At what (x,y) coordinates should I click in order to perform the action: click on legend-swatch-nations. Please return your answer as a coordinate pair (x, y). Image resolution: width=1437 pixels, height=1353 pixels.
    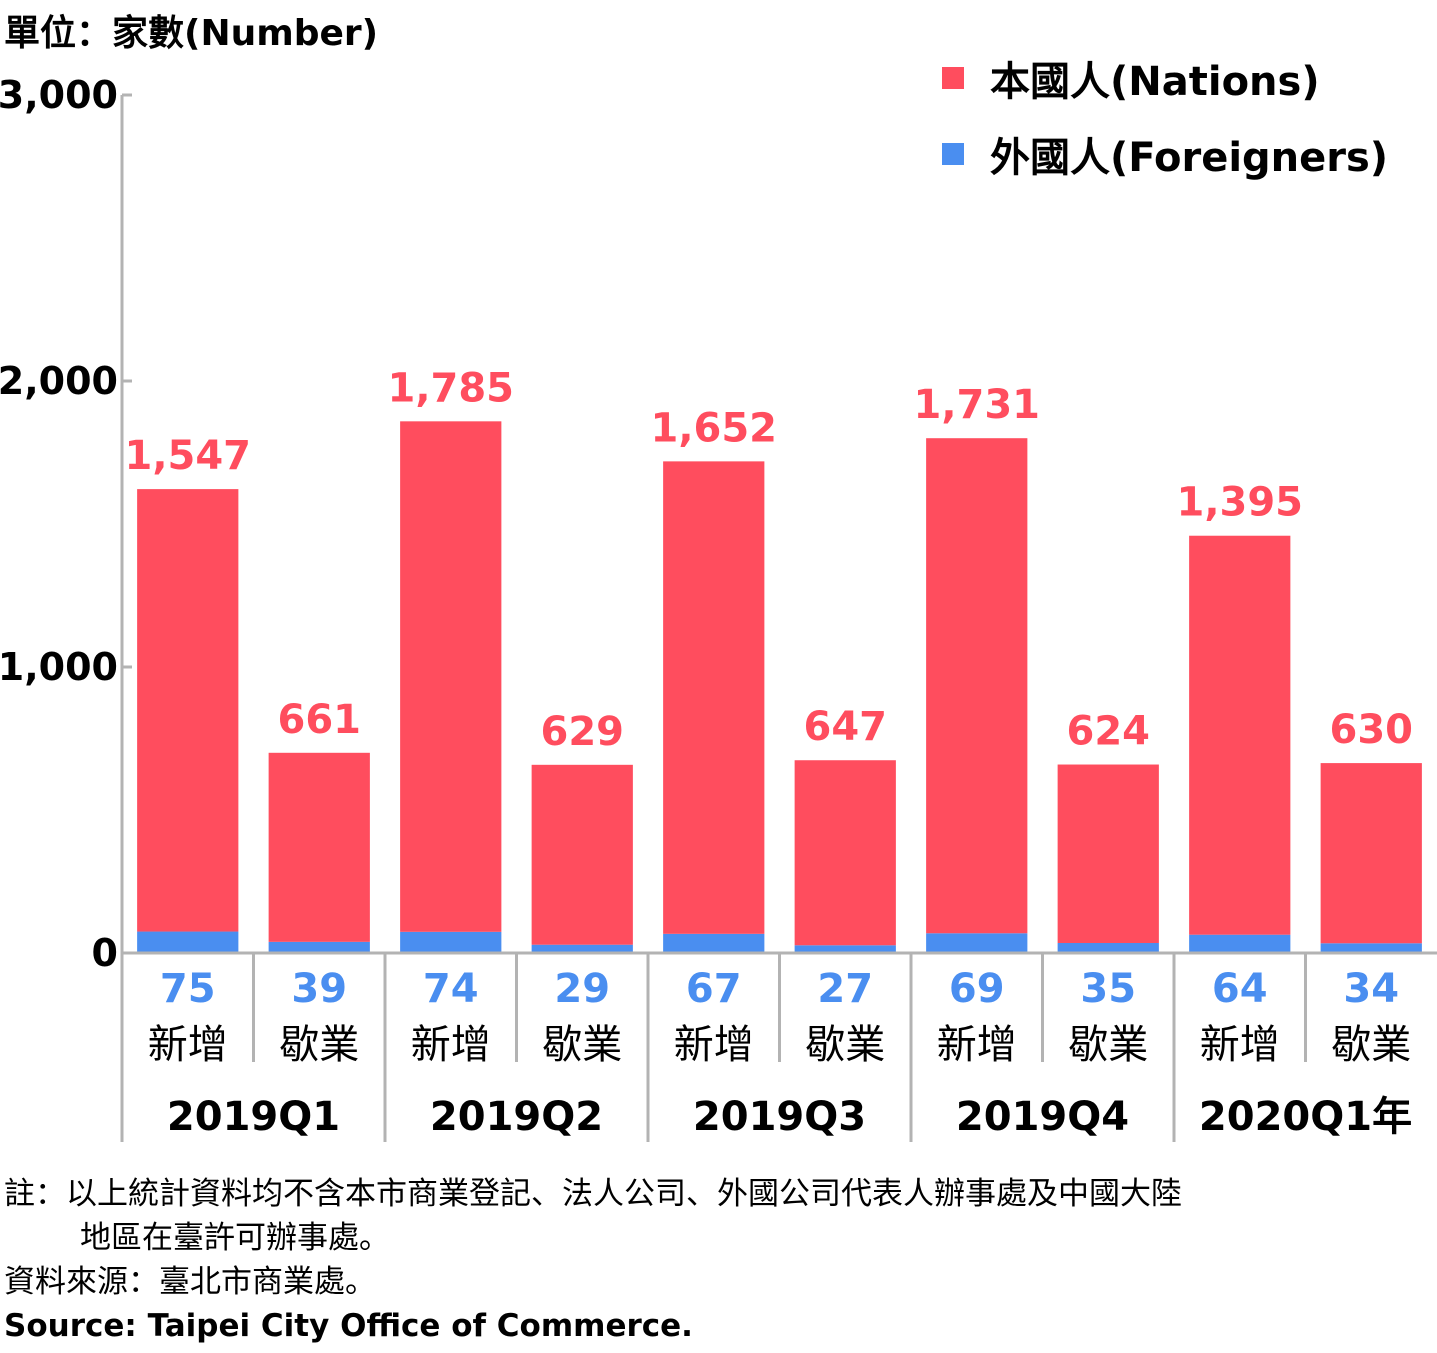
    Looking at the image, I should click on (953, 78).